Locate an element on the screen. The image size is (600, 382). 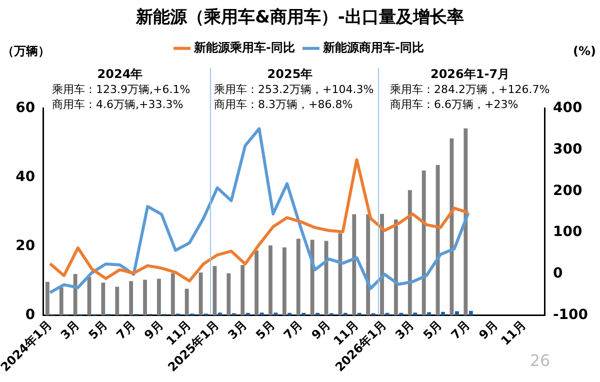
legend-label: 新能源商用车-同比 is located at coordinates (373, 47).